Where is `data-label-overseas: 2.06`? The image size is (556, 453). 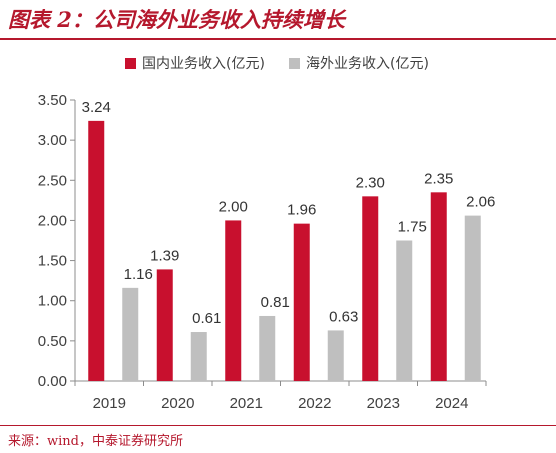 data-label-overseas: 2.06 is located at coordinates (480, 202).